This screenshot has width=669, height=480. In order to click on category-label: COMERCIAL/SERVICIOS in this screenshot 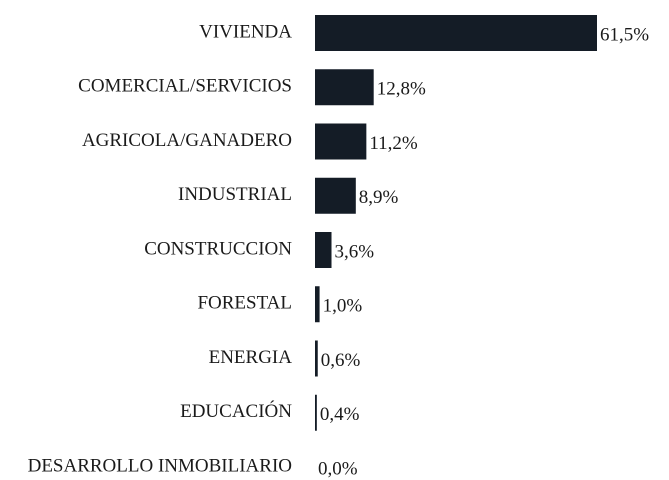, I will do `click(185, 86)`.